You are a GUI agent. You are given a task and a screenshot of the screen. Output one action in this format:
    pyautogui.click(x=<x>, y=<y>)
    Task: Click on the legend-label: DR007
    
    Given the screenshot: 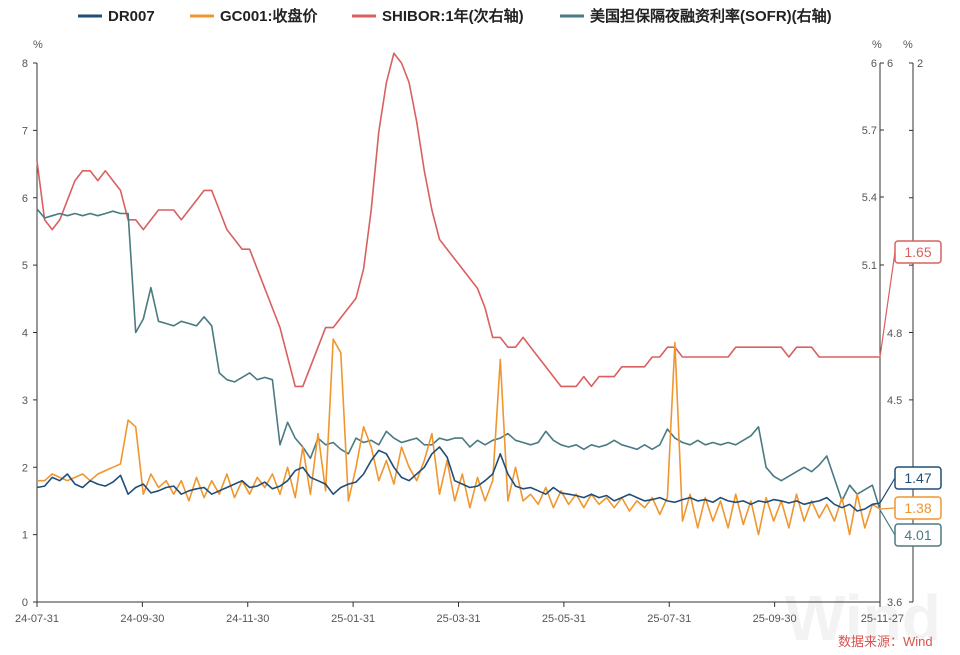 What is the action you would take?
    pyautogui.click(x=131, y=16)
    